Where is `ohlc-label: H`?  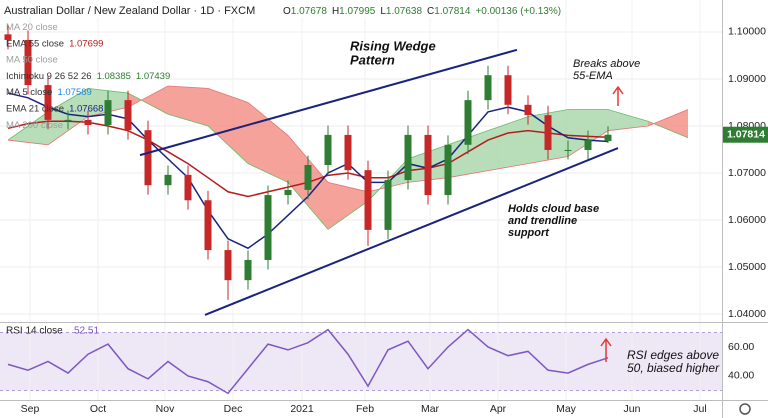 ohlc-label: H is located at coordinates (335, 11).